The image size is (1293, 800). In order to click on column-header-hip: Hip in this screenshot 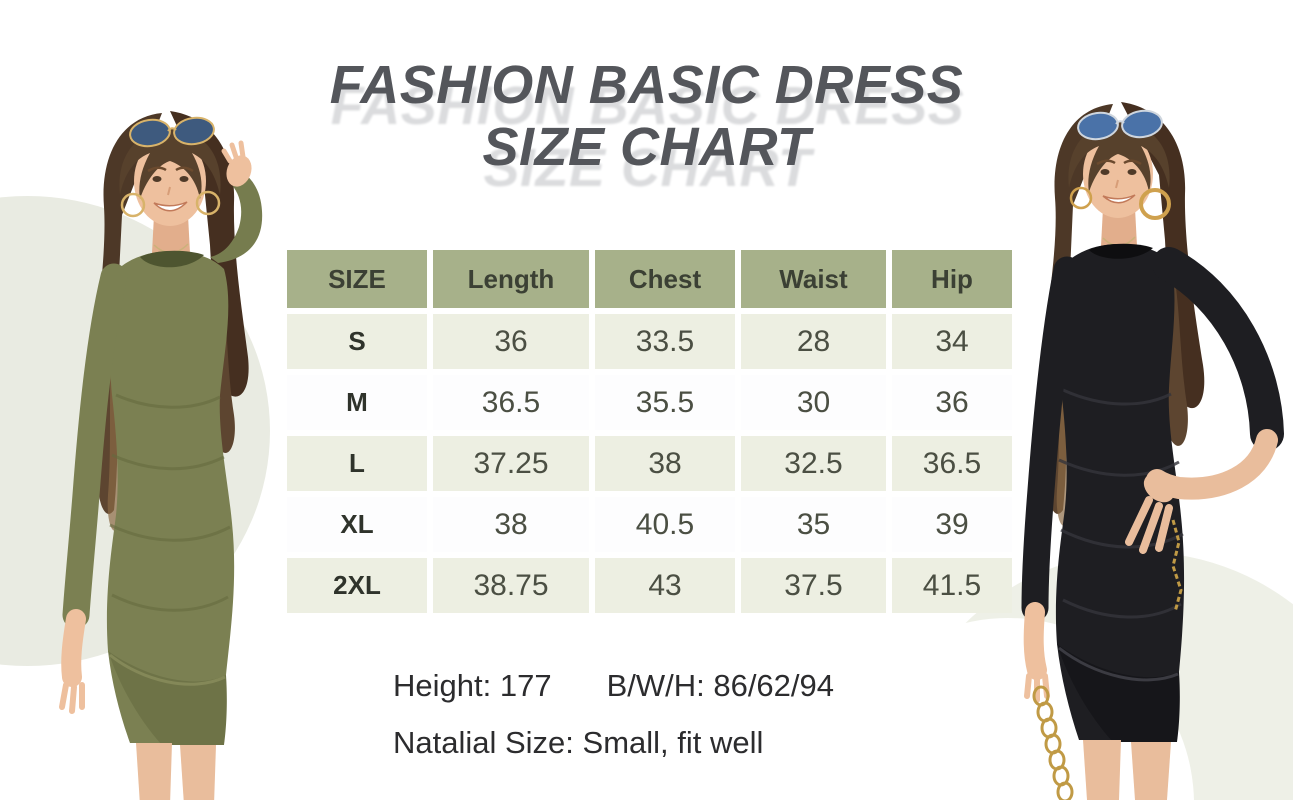, I will do `click(952, 279)`.